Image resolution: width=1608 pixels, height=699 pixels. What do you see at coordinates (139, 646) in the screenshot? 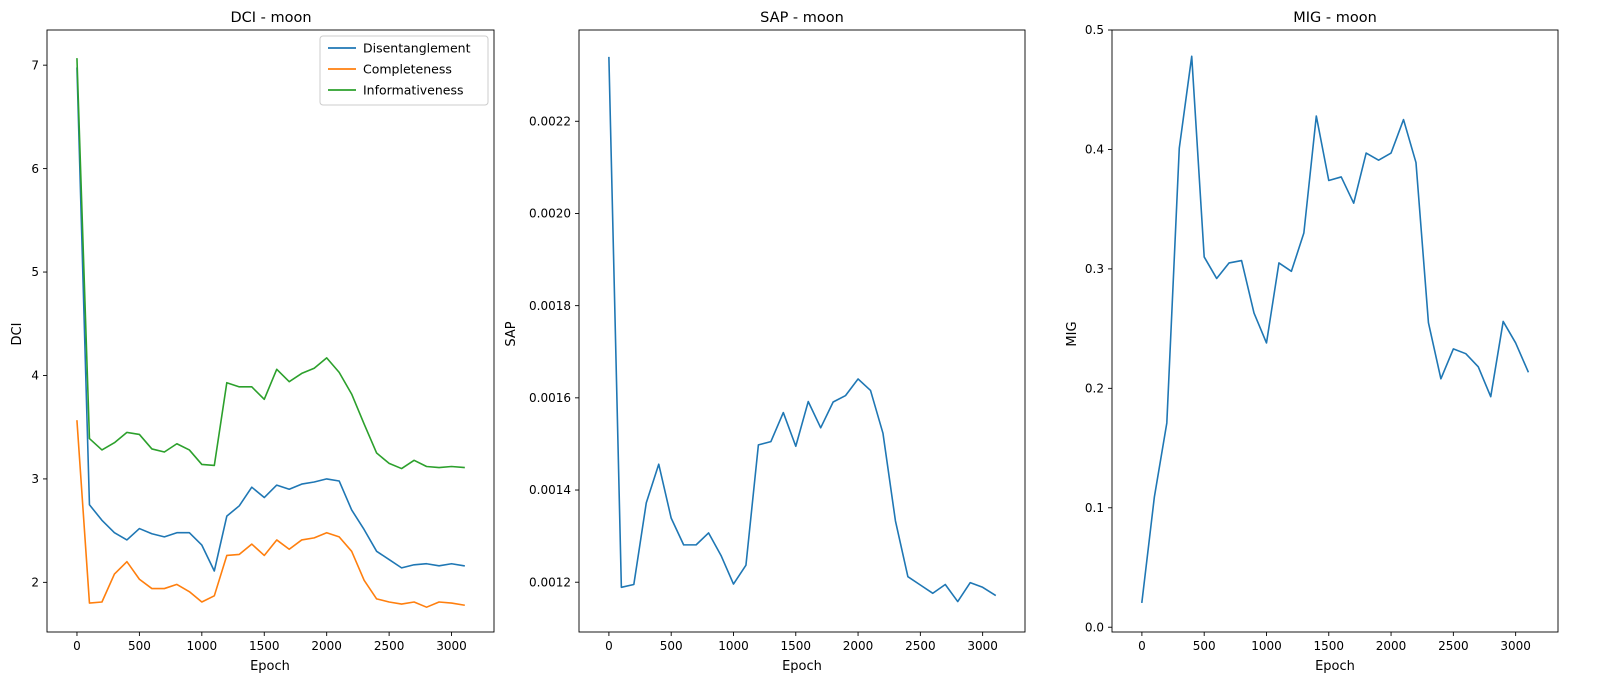
I see `dci-x-tick-label: 500` at bounding box center [139, 646].